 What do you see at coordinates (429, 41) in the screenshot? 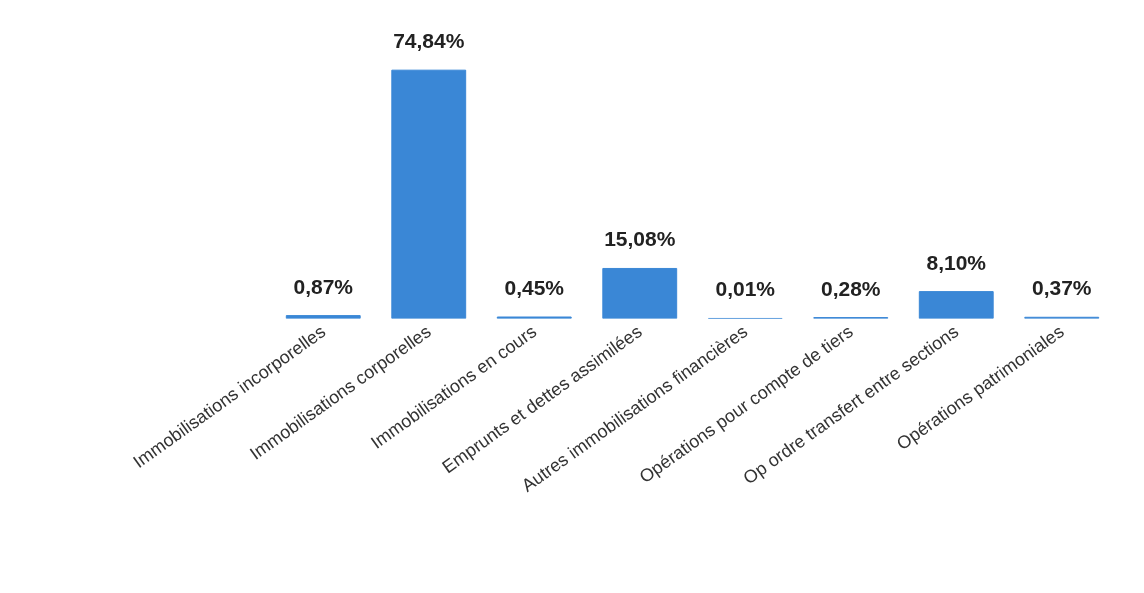
I see `data-label: 74,84%` at bounding box center [429, 41].